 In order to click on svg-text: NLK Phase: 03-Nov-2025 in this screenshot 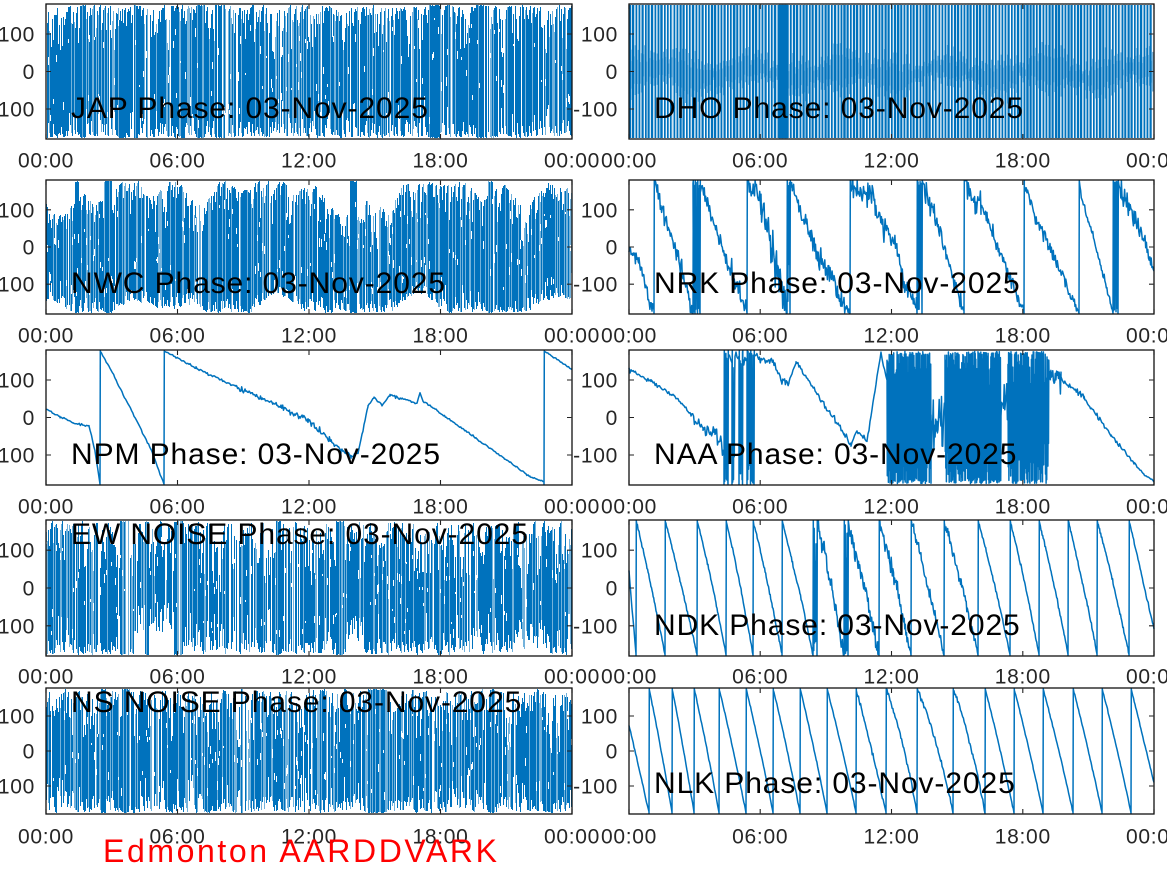, I will do `click(835, 783)`.